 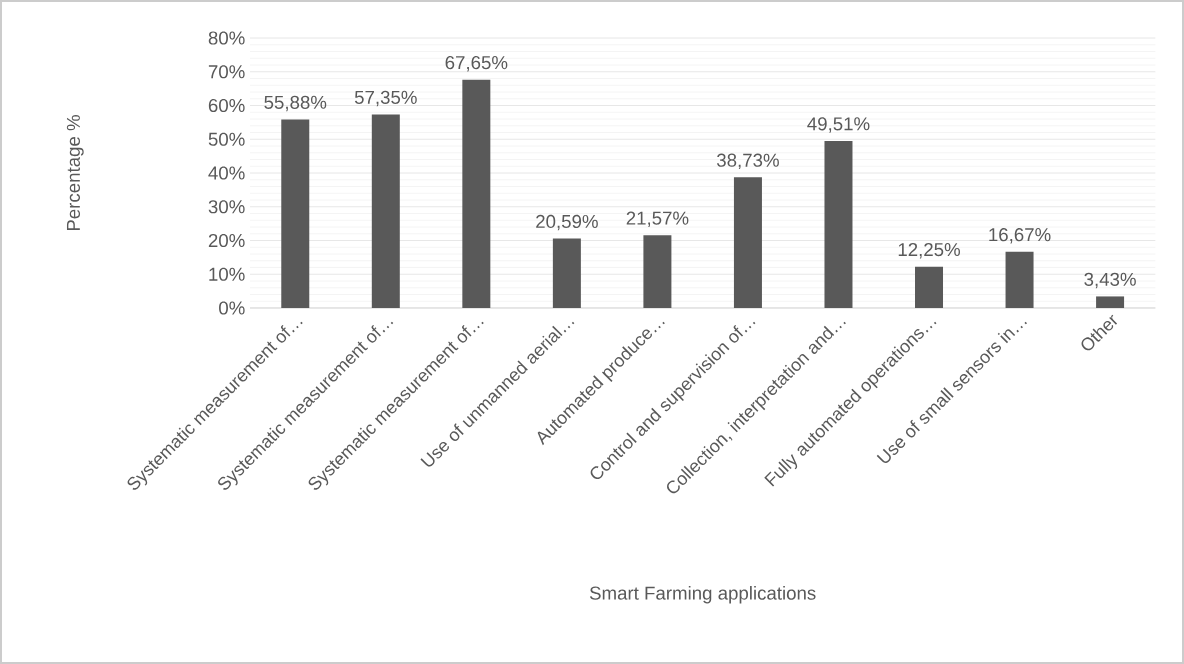 I want to click on data-label: 49,51%, so click(x=838, y=125).